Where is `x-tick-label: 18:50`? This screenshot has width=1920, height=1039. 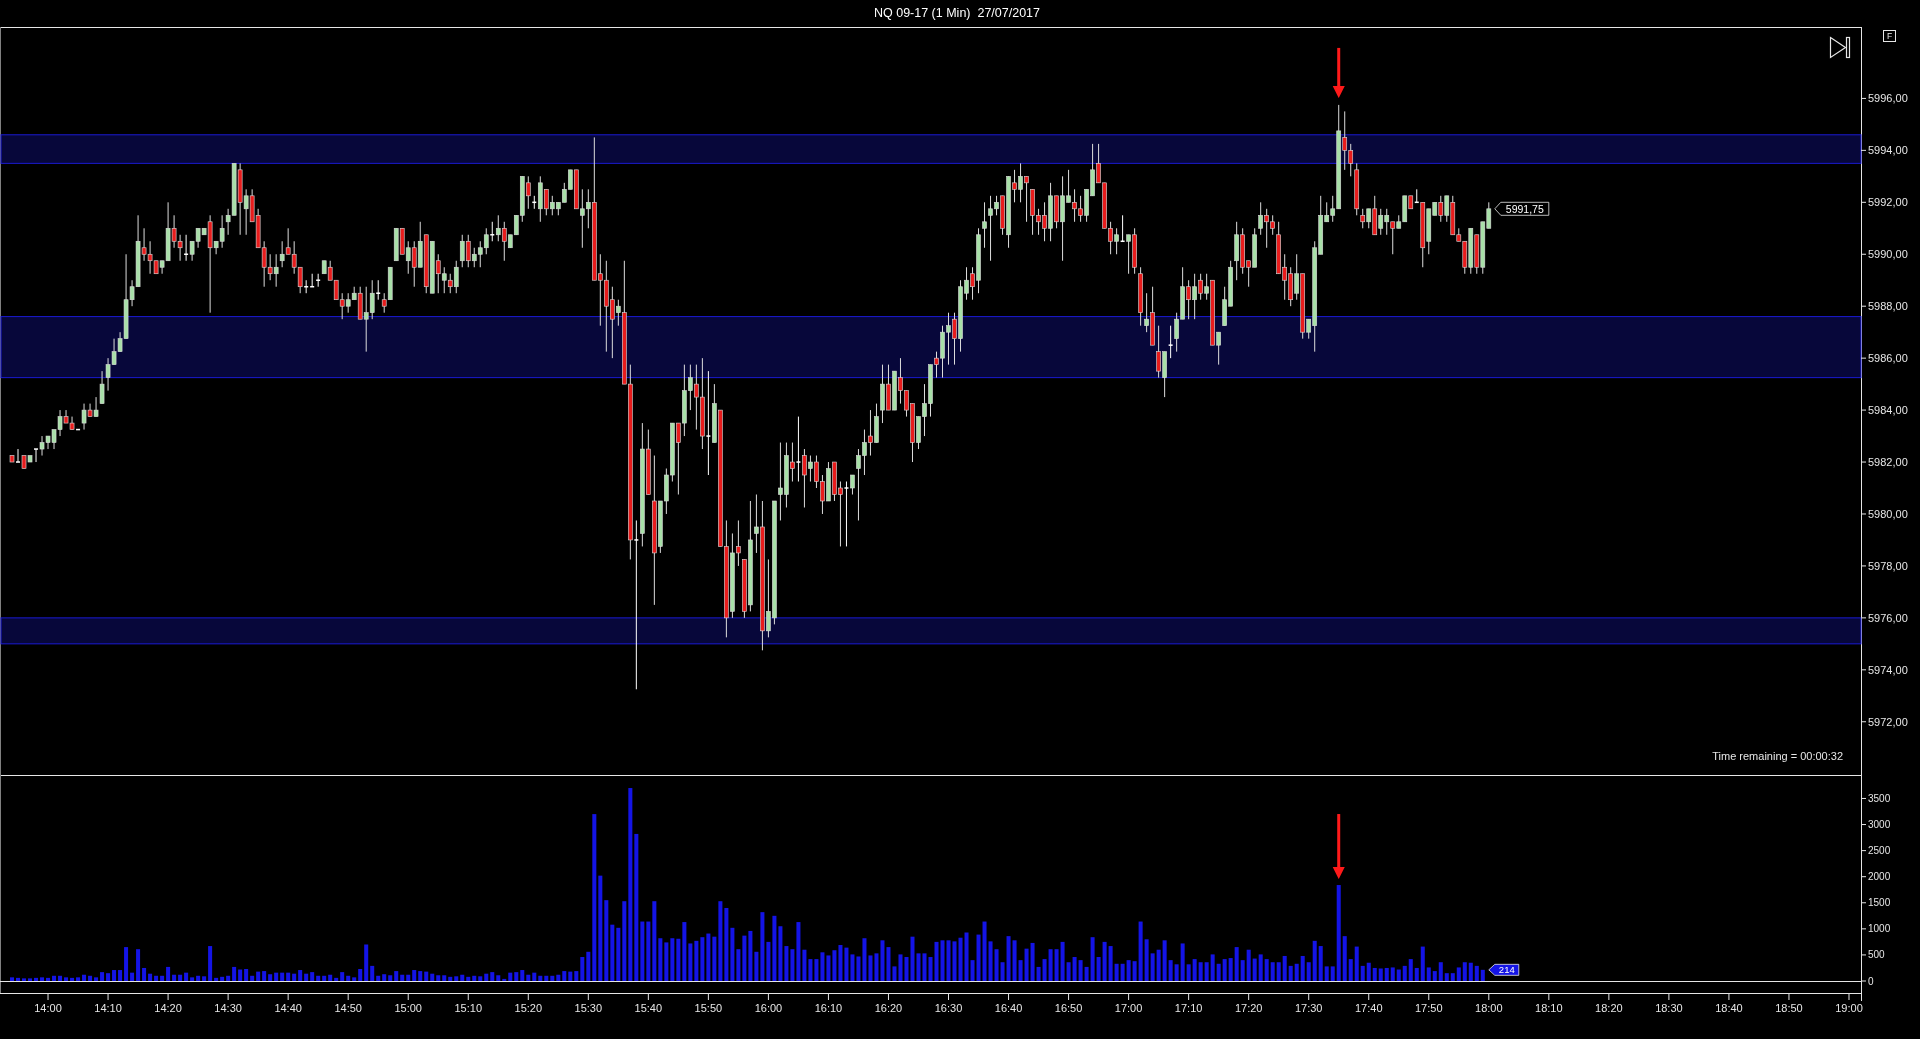
x-tick-label: 18:50 is located at coordinates (1789, 1008).